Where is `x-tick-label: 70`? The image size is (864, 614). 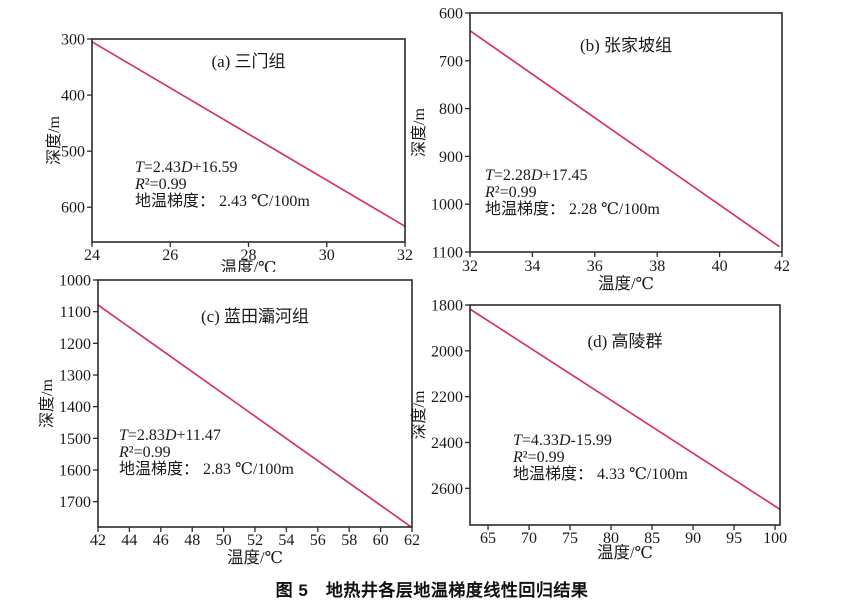 x-tick-label: 70 is located at coordinates (529, 538).